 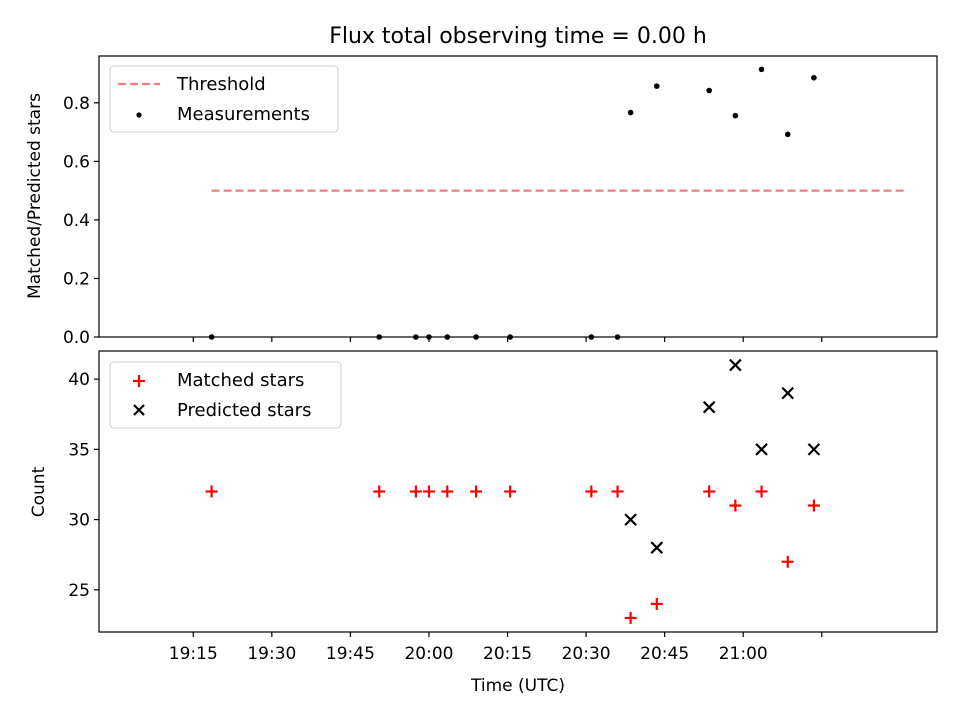 I want to click on top-y-tick-label: 0.6, so click(x=76, y=162).